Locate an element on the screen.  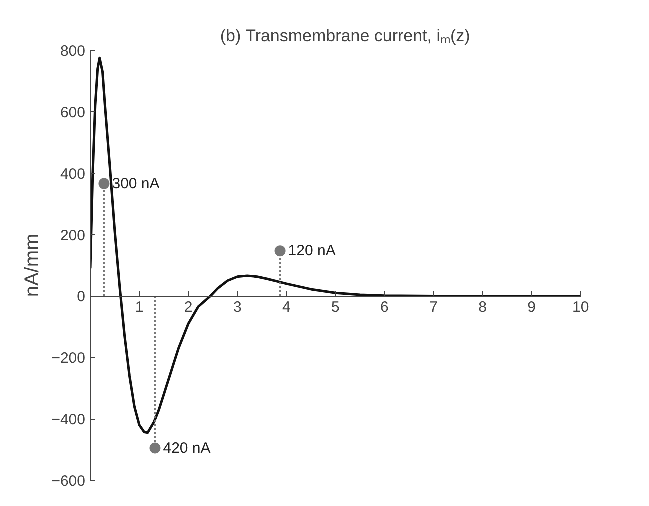
chart-title: (b) Transmembrane current, iₘ(z) is located at coordinates (345, 36).